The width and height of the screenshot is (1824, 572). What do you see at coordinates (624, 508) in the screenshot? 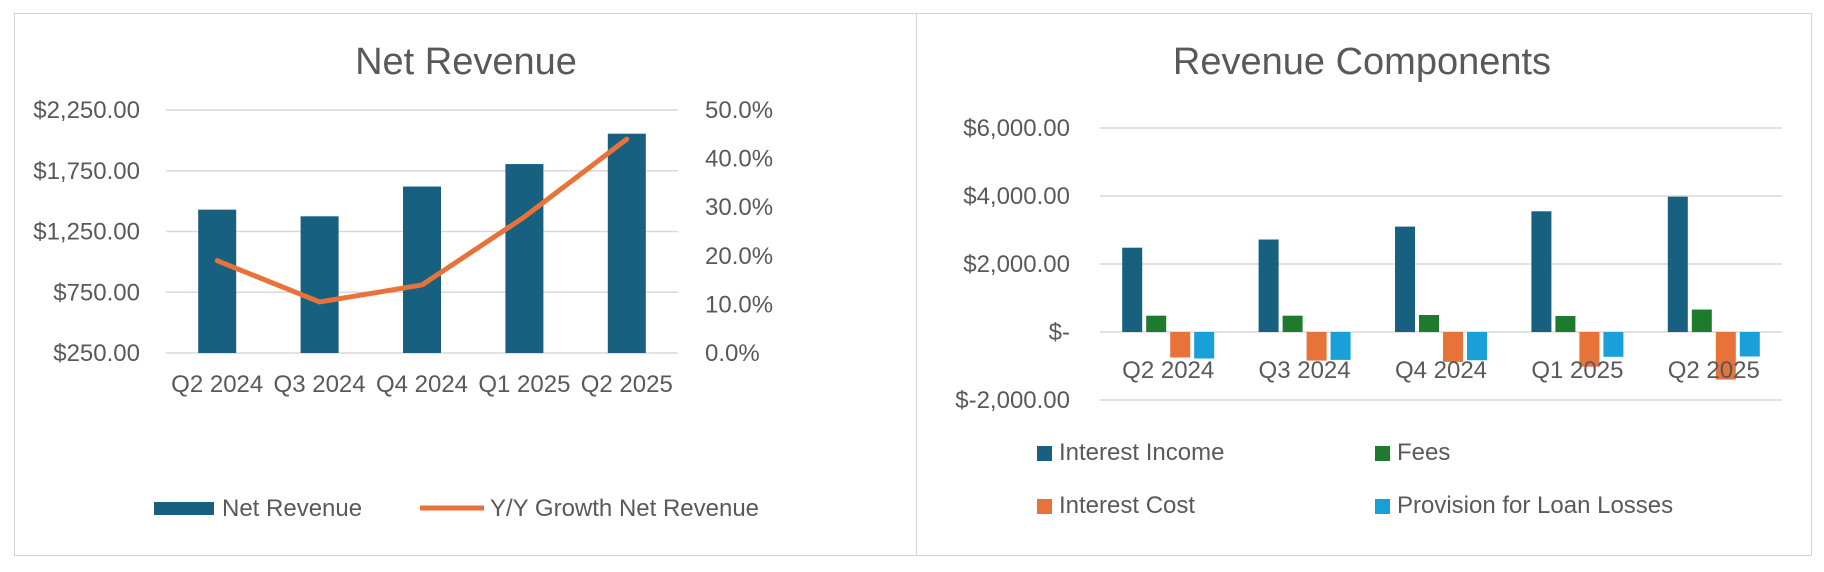
I see `legend-label: Y/Y Growth Net Revenue` at bounding box center [624, 508].